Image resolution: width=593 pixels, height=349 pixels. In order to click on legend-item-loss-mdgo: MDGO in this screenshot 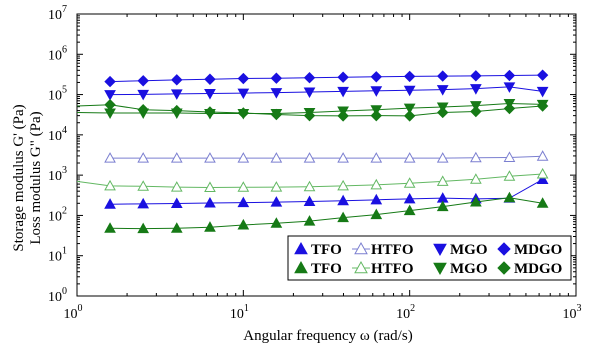, I will do `click(529, 269)`.